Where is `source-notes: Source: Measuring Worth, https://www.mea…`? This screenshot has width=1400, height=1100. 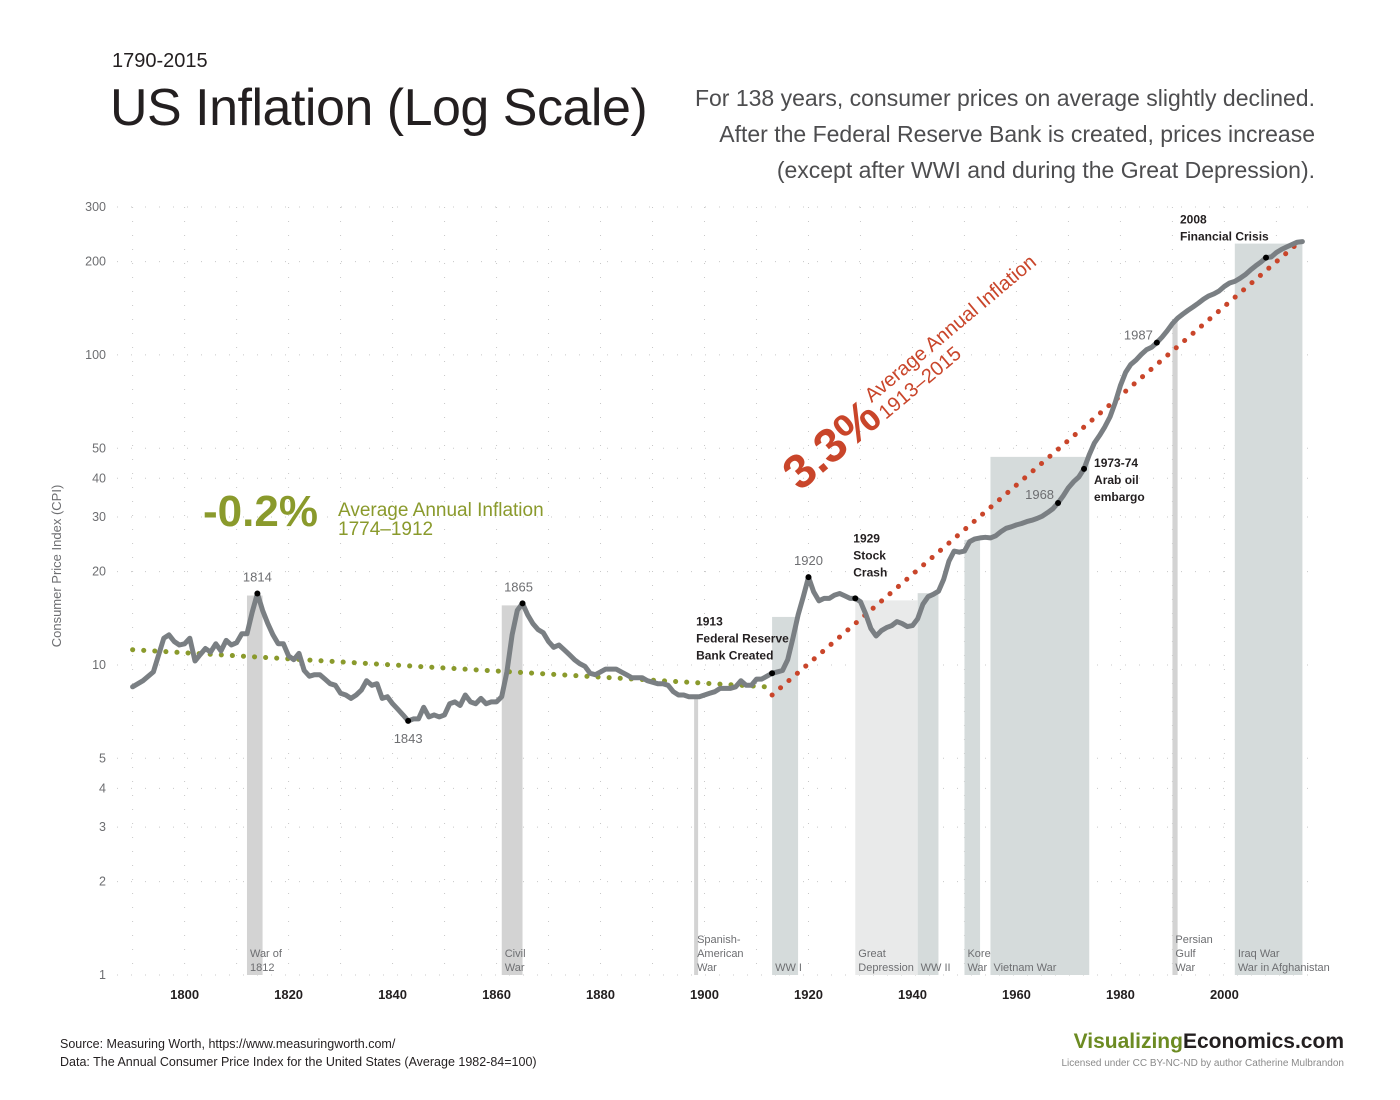 source-notes: Source: Measuring Worth, https://www.mea… is located at coordinates (298, 1053).